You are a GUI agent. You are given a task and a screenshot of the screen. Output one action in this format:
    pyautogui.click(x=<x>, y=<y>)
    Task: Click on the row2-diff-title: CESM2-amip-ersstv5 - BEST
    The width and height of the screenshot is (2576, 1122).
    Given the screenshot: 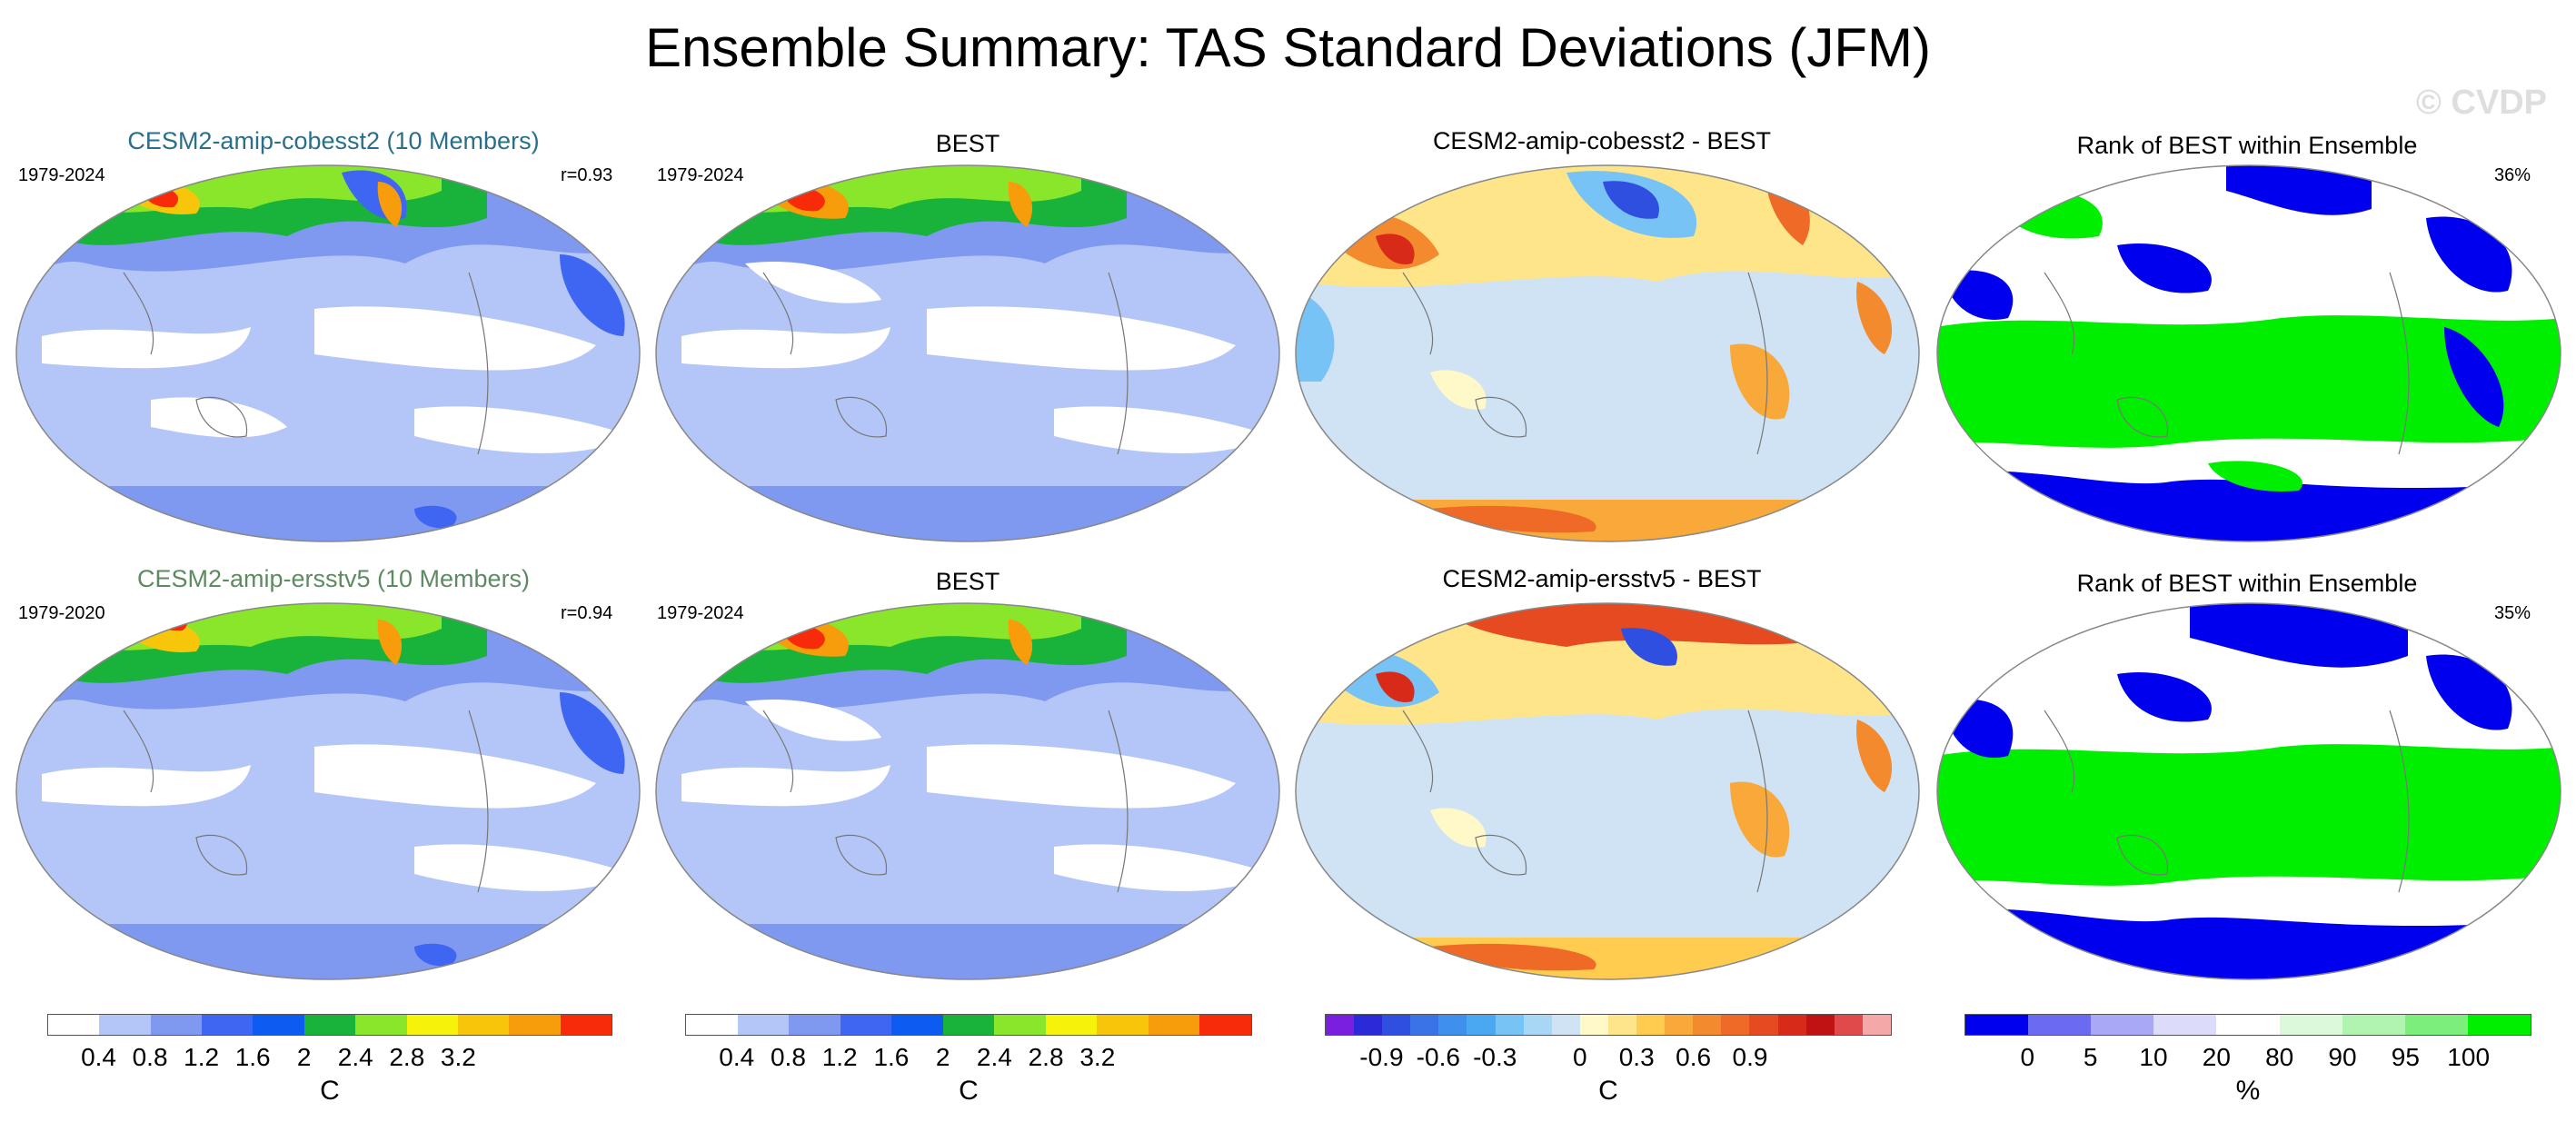 What is the action you would take?
    pyautogui.click(x=1602, y=579)
    